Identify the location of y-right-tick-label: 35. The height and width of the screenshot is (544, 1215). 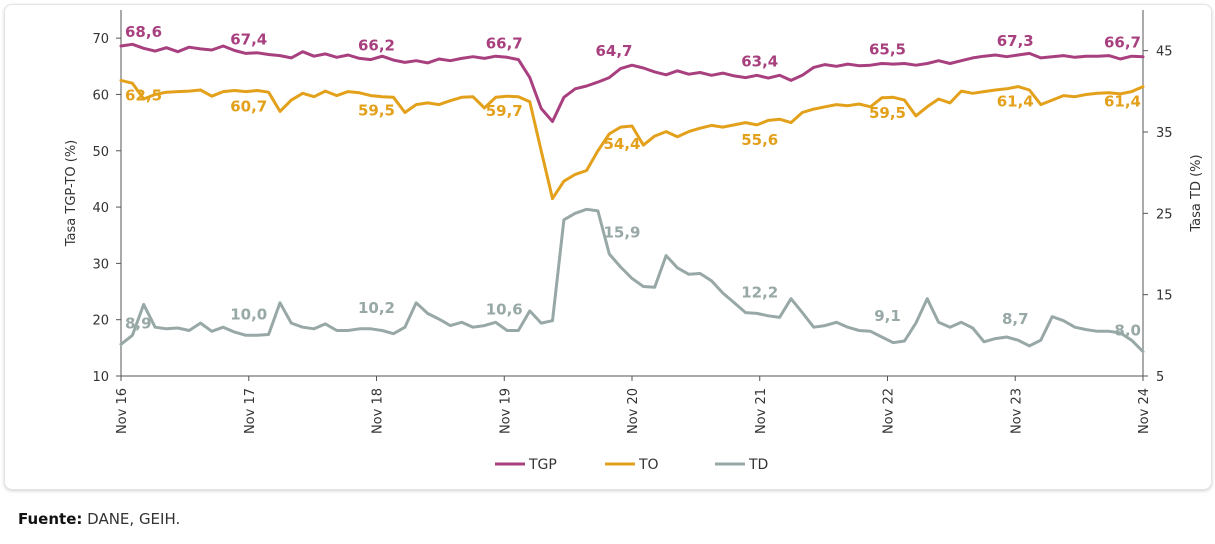
(1164, 133).